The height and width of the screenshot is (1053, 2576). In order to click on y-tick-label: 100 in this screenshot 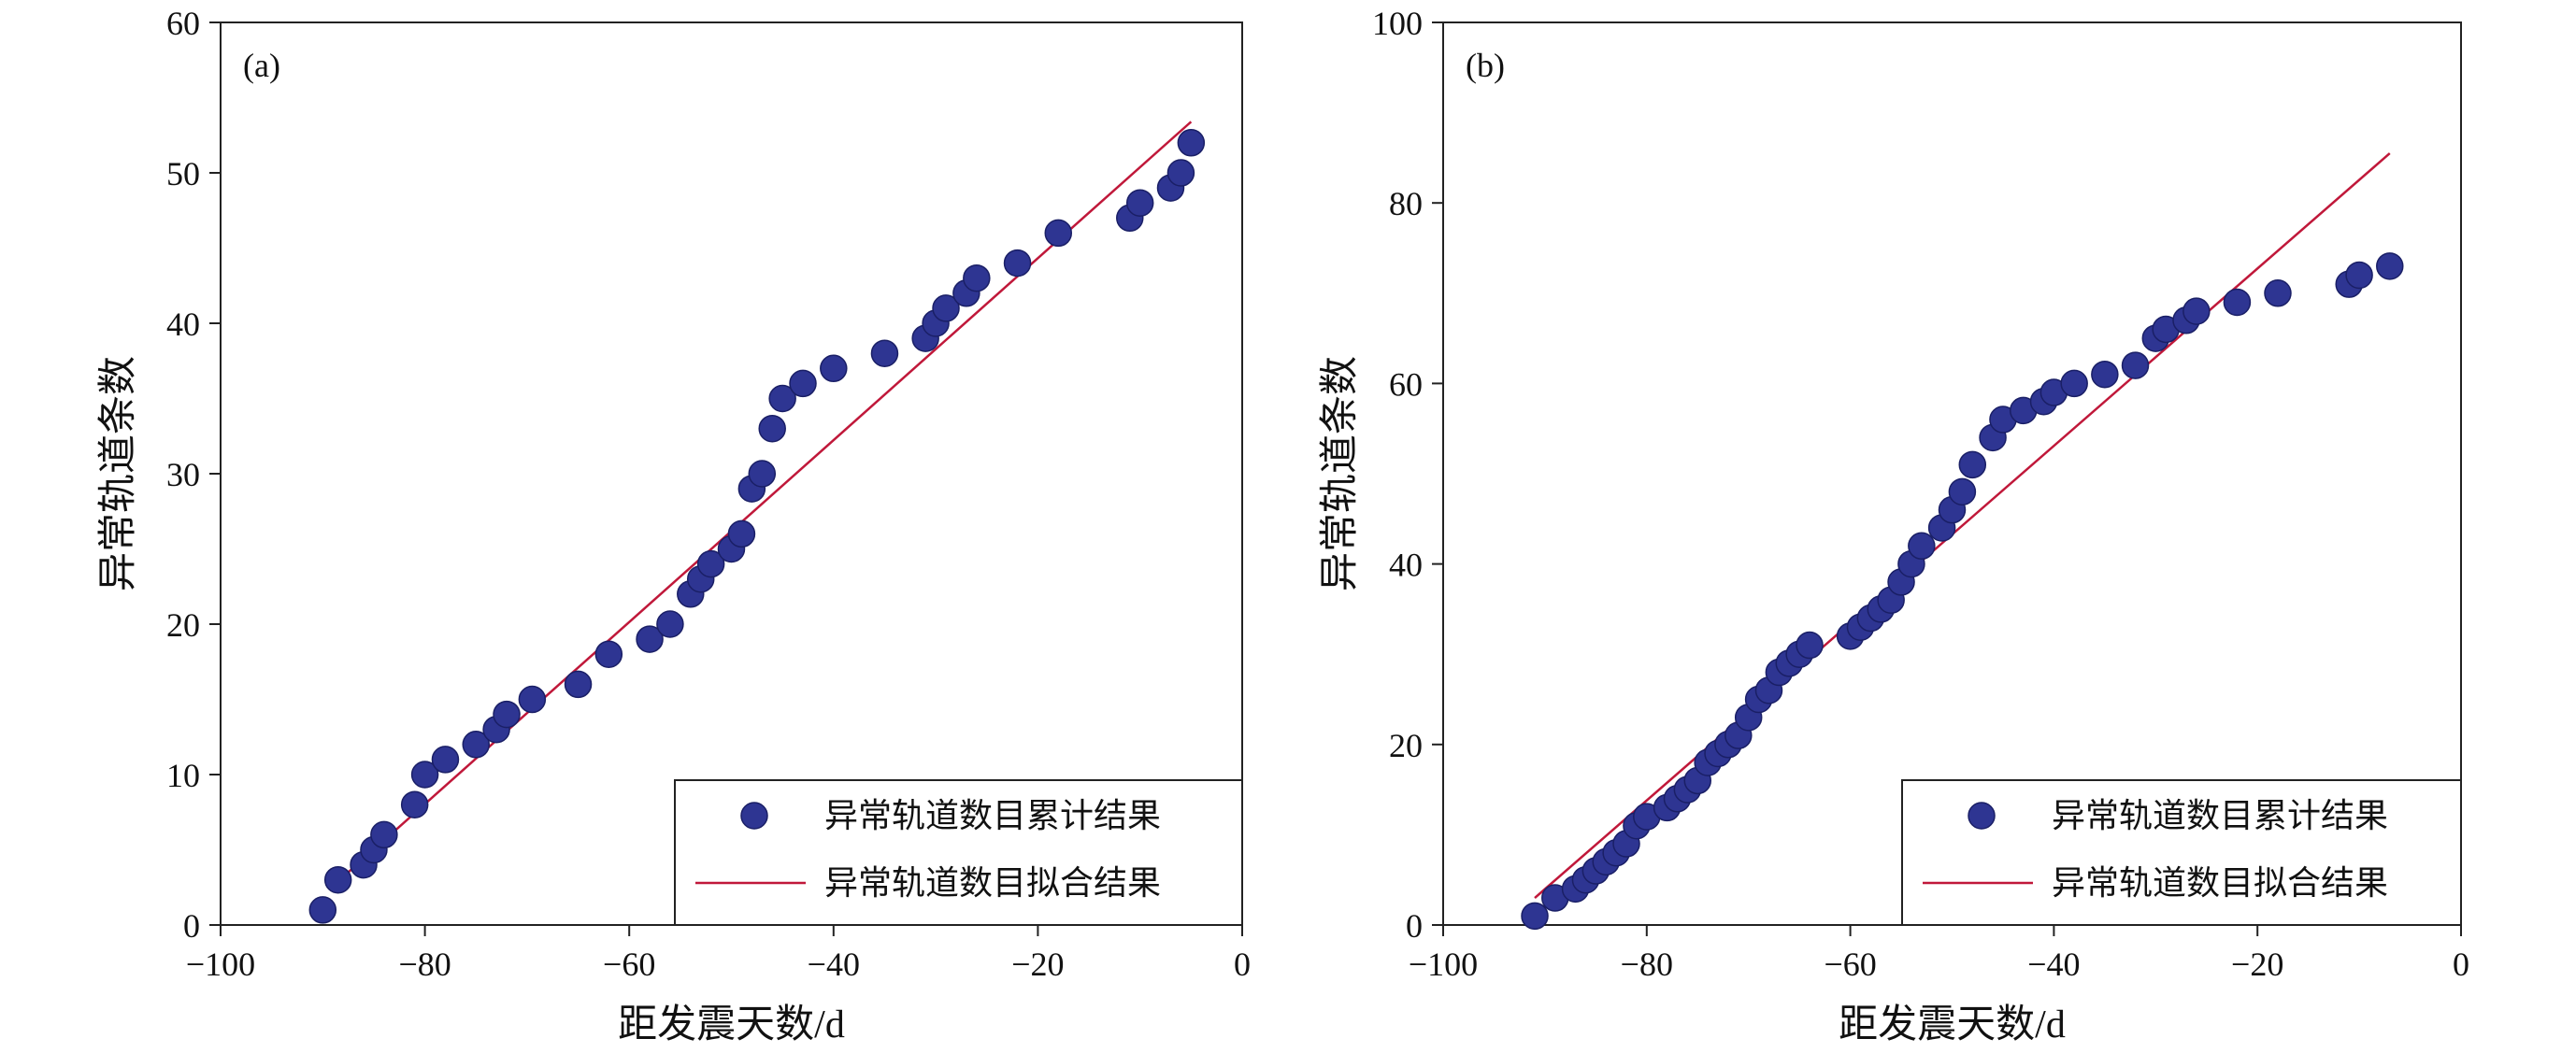, I will do `click(1397, 23)`.